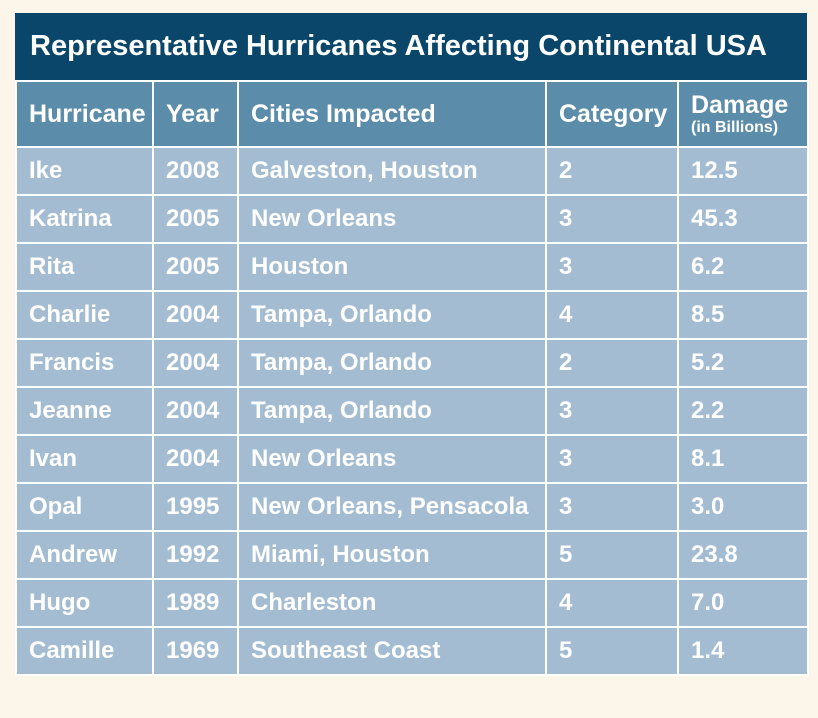 This screenshot has width=818, height=718. I want to click on cell-hurricane: Ike, so click(84, 171).